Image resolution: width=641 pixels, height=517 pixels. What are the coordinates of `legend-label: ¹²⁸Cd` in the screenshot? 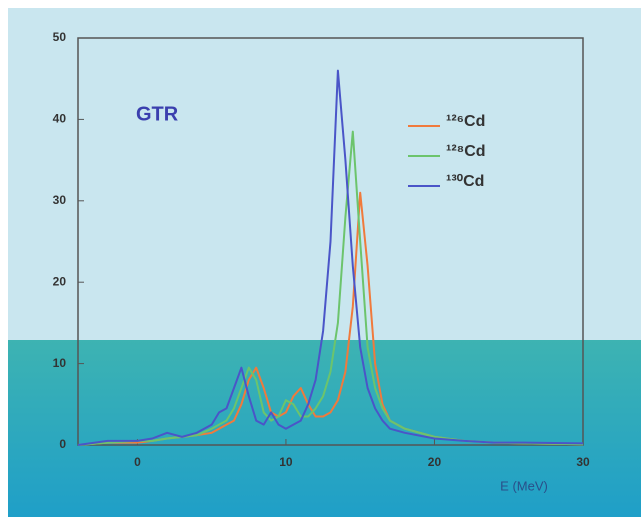 It's located at (466, 151).